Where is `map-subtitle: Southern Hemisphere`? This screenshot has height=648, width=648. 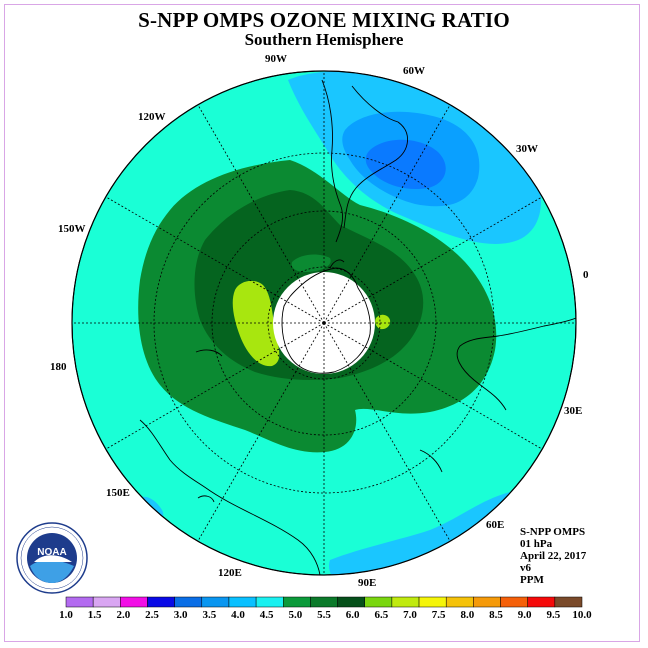 map-subtitle: Southern Hemisphere is located at coordinates (324, 39).